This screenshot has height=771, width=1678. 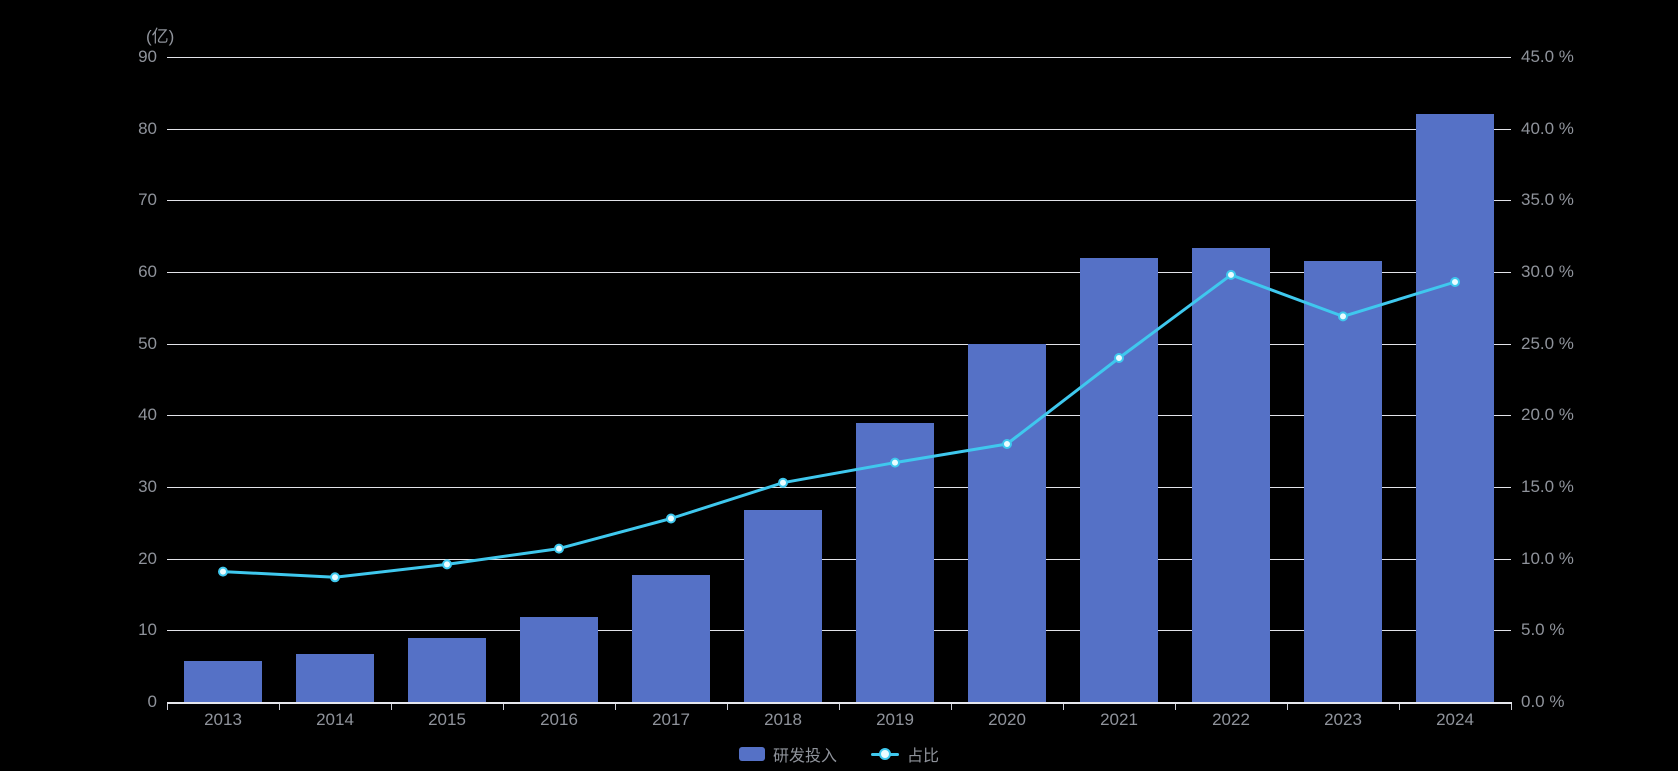 What do you see at coordinates (671, 518) in the screenshot?
I see `line-marker-2017` at bounding box center [671, 518].